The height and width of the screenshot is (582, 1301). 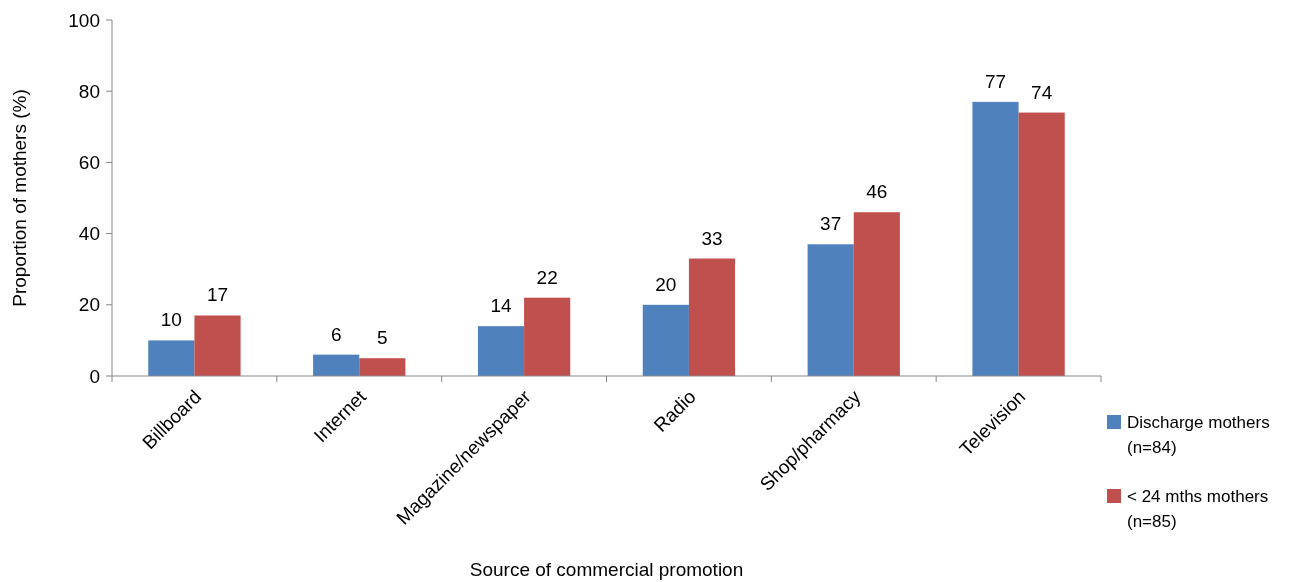 I want to click on data-label: 5, so click(x=382, y=338).